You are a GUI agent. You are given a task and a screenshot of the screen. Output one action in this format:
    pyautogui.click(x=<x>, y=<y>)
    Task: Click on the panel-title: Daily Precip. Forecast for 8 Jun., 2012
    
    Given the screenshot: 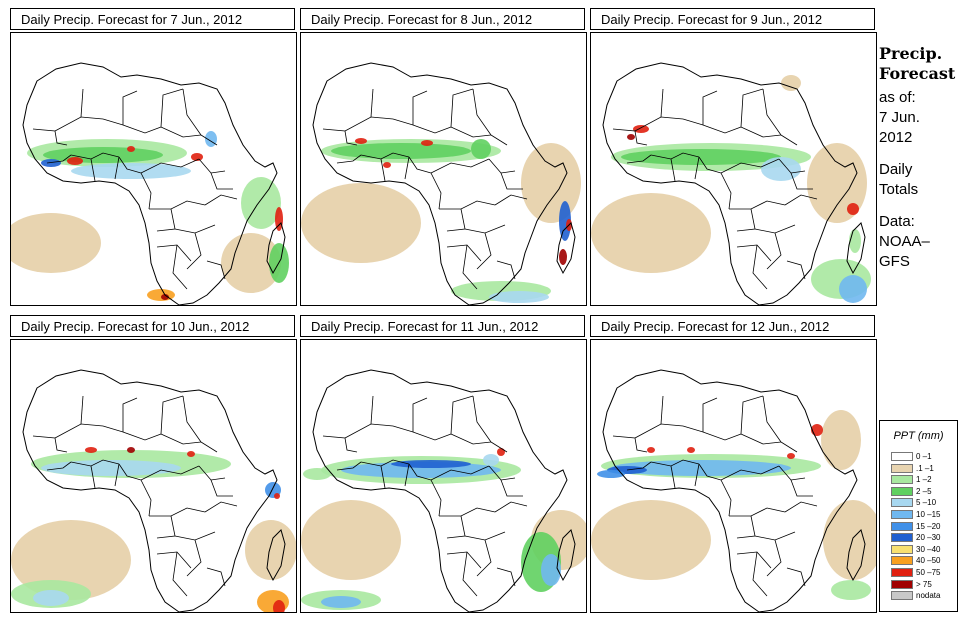 What is the action you would take?
    pyautogui.click(x=442, y=19)
    